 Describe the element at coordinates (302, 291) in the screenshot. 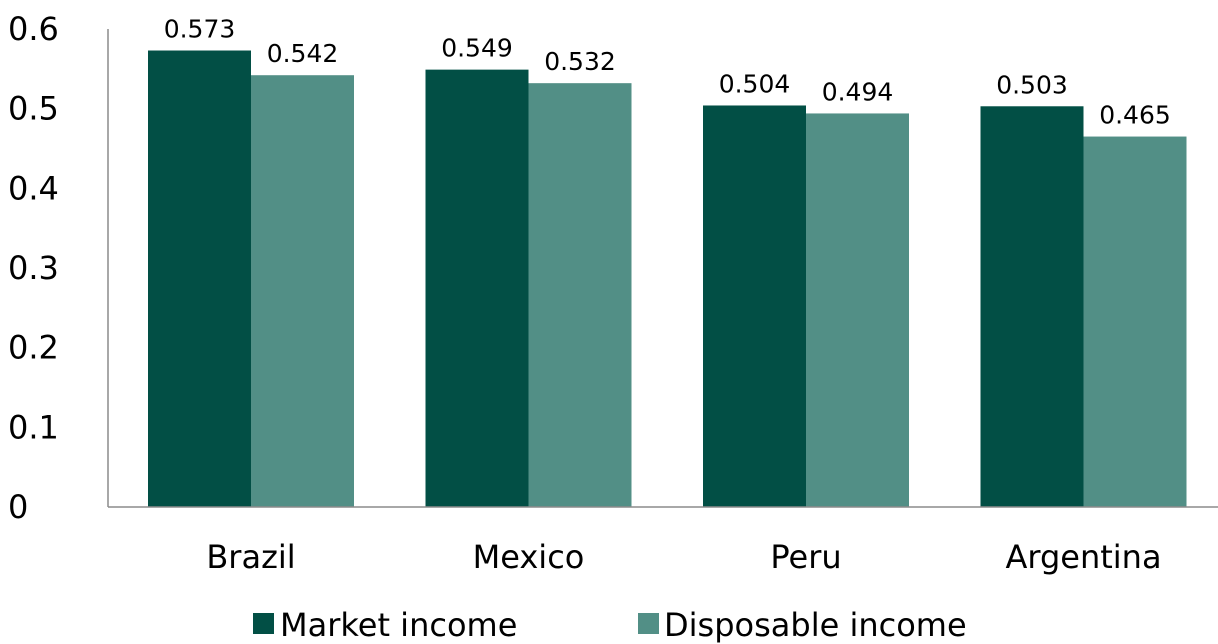

I see `bar-brazil-disposable-income` at that location.